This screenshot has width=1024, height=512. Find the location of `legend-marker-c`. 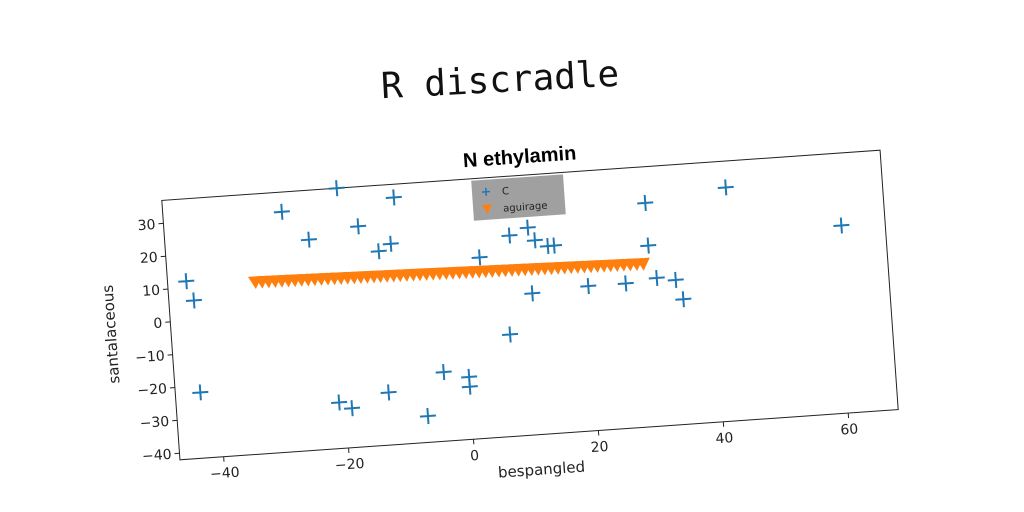

legend-marker-c is located at coordinates (486, 191).